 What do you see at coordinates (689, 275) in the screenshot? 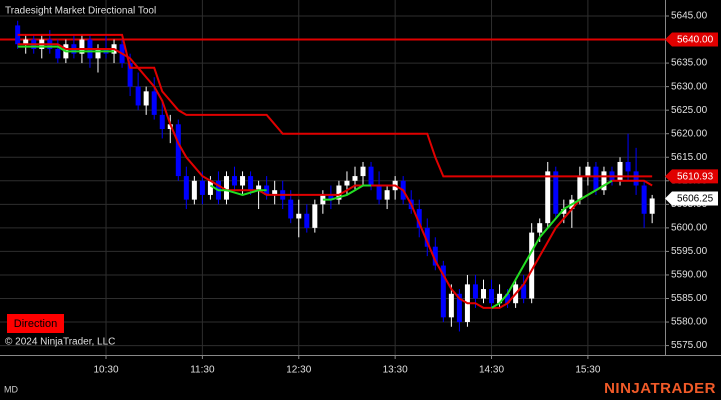
I see `y-tick-label: 5590.00` at bounding box center [689, 275].